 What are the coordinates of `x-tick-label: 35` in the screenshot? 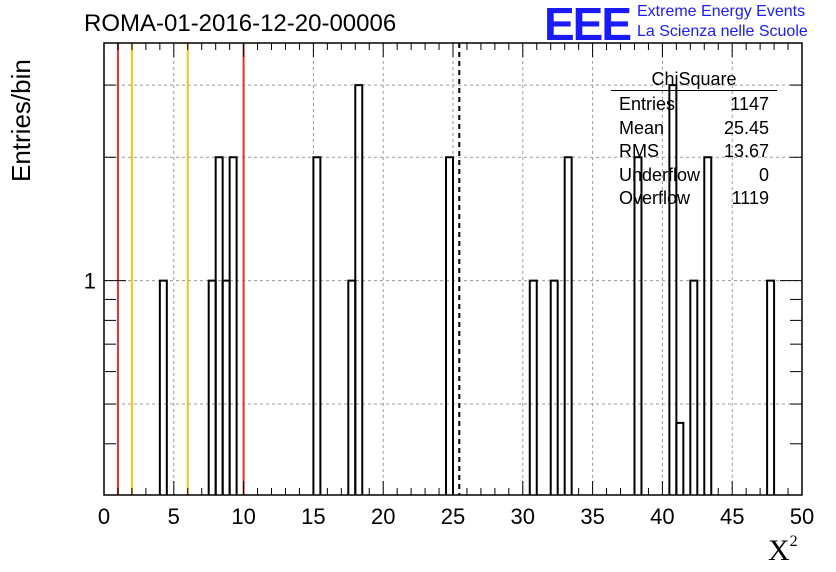 It's located at (592, 516).